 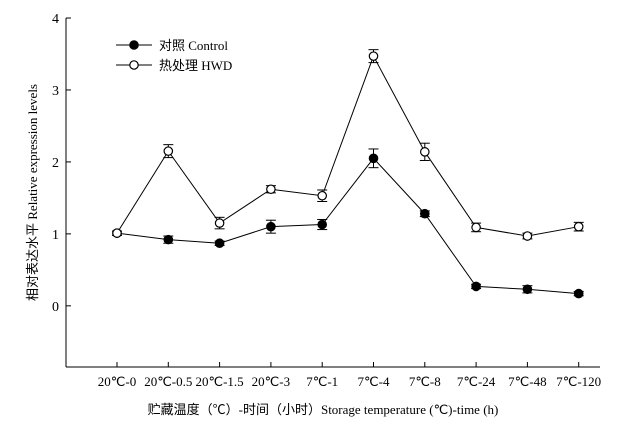 I want to click on y-tick-label: 2, so click(x=55, y=163).